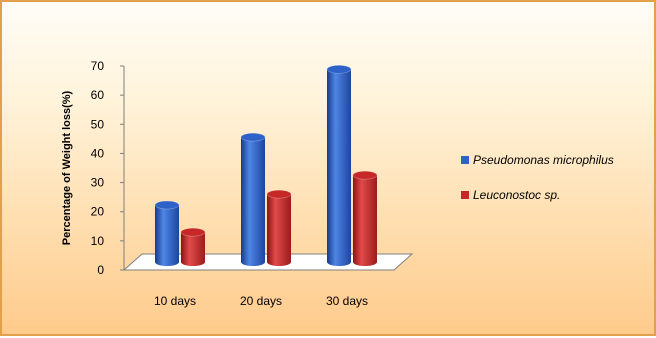 The image size is (656, 338). I want to click on y-tick-label: 0, so click(100, 270).